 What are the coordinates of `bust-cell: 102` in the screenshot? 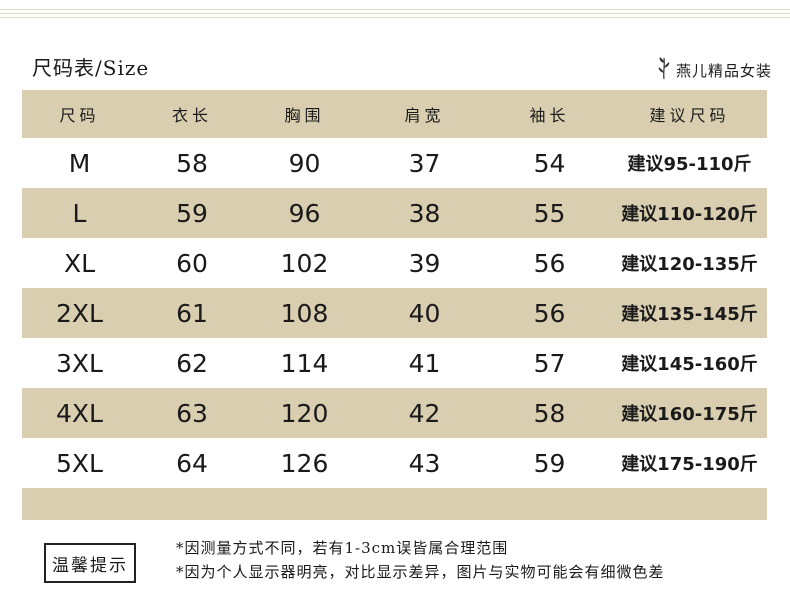 It's located at (304, 263).